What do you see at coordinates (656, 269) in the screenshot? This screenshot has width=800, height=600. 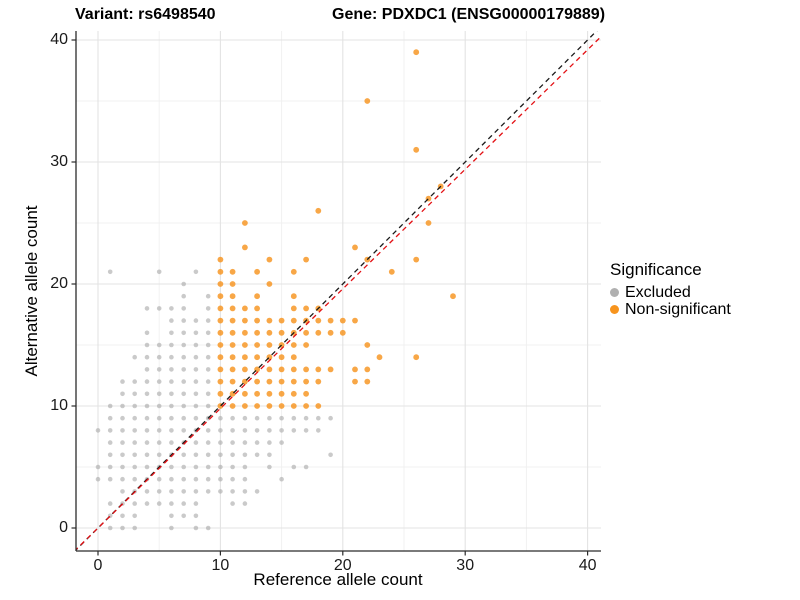 I see `legend-title: Significance` at bounding box center [656, 269].